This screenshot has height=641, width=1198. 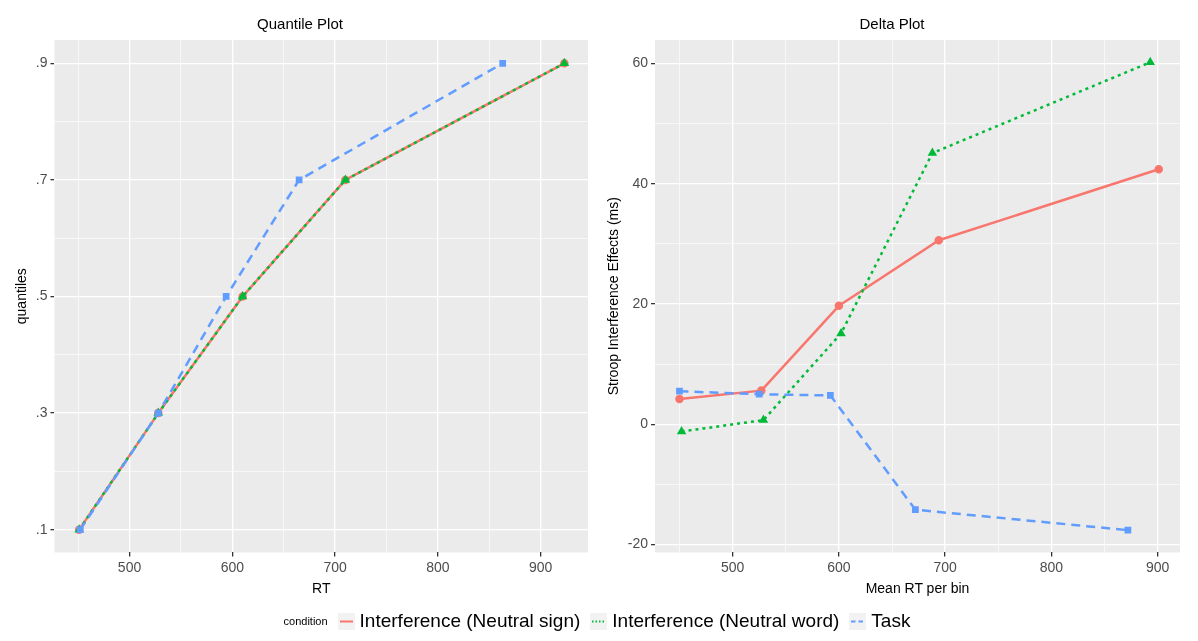 What do you see at coordinates (917, 588) in the screenshot?
I see `x-axis-title: Mean RT per bin` at bounding box center [917, 588].